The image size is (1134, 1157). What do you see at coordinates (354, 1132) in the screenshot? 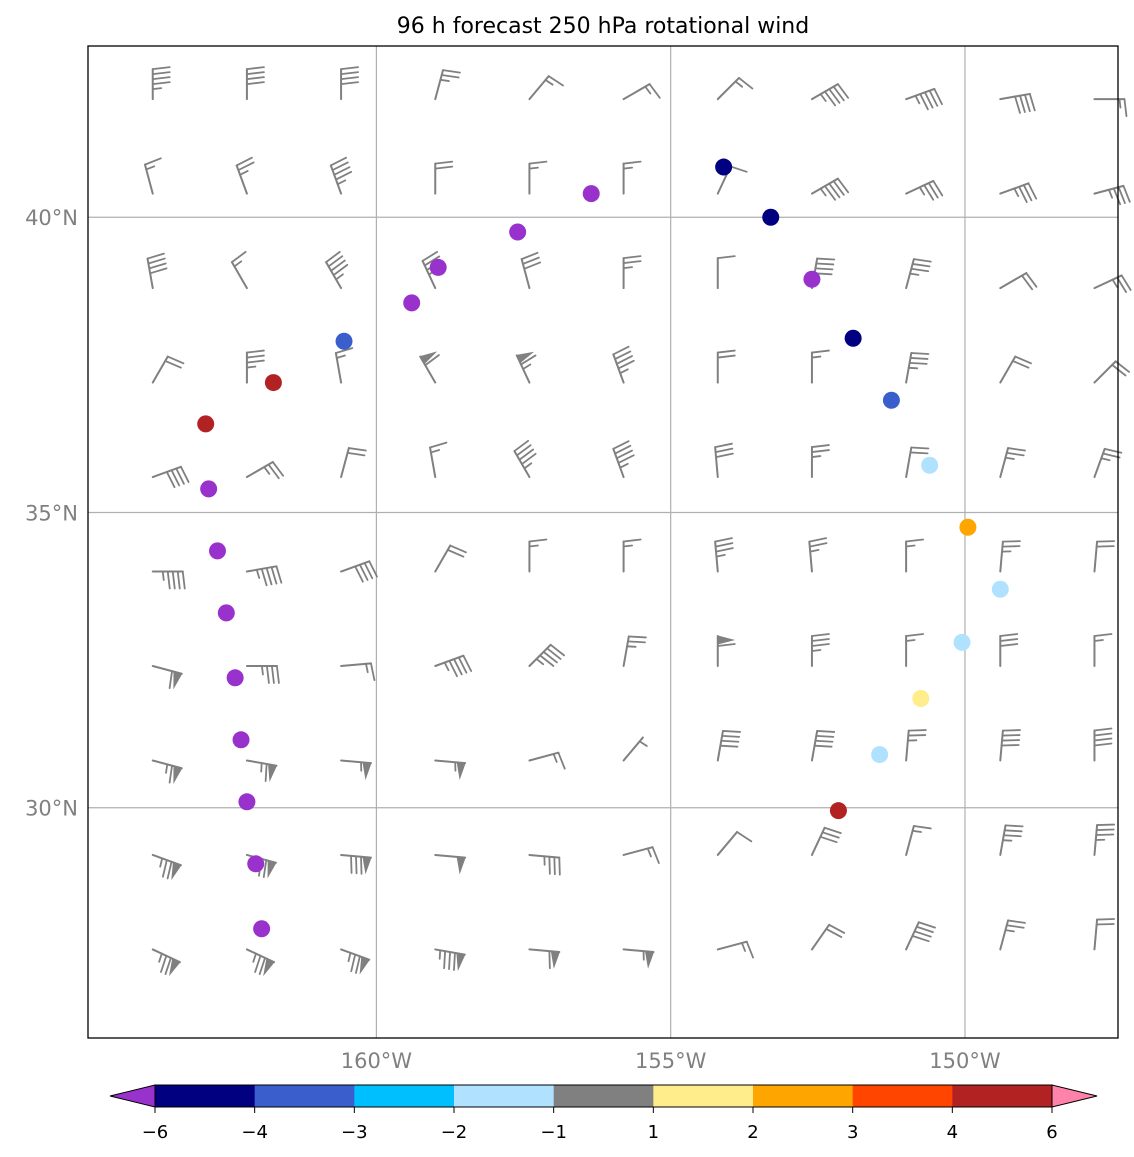
I see `colorbar-tick-label: −3` at bounding box center [354, 1132].